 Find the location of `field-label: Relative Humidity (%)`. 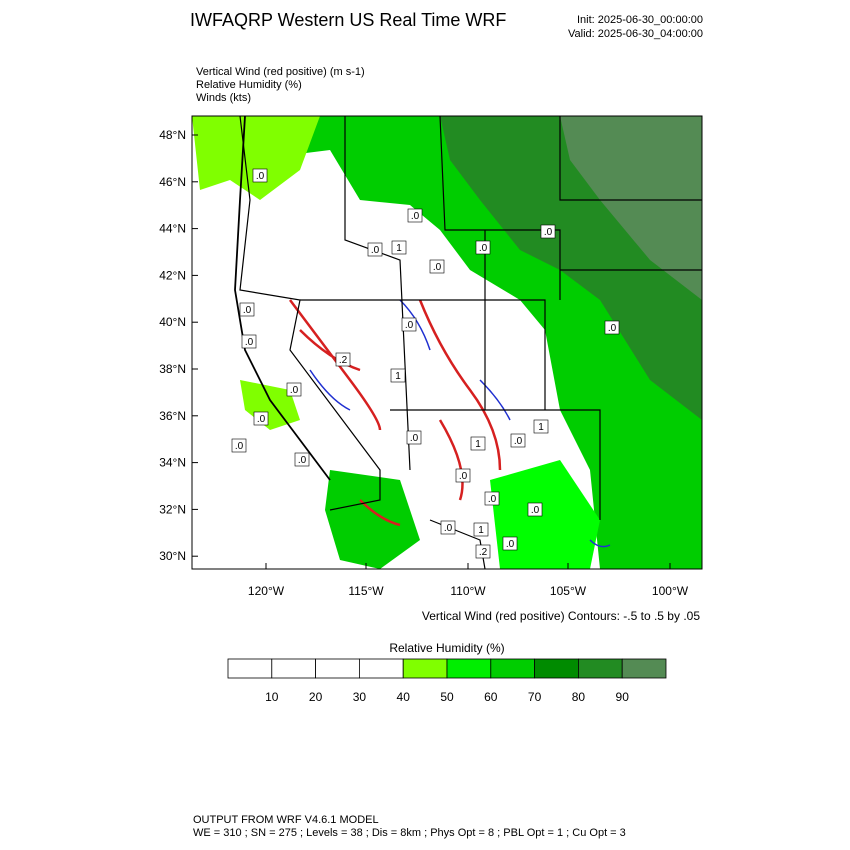

field-label: Relative Humidity (%) is located at coordinates (249, 85).